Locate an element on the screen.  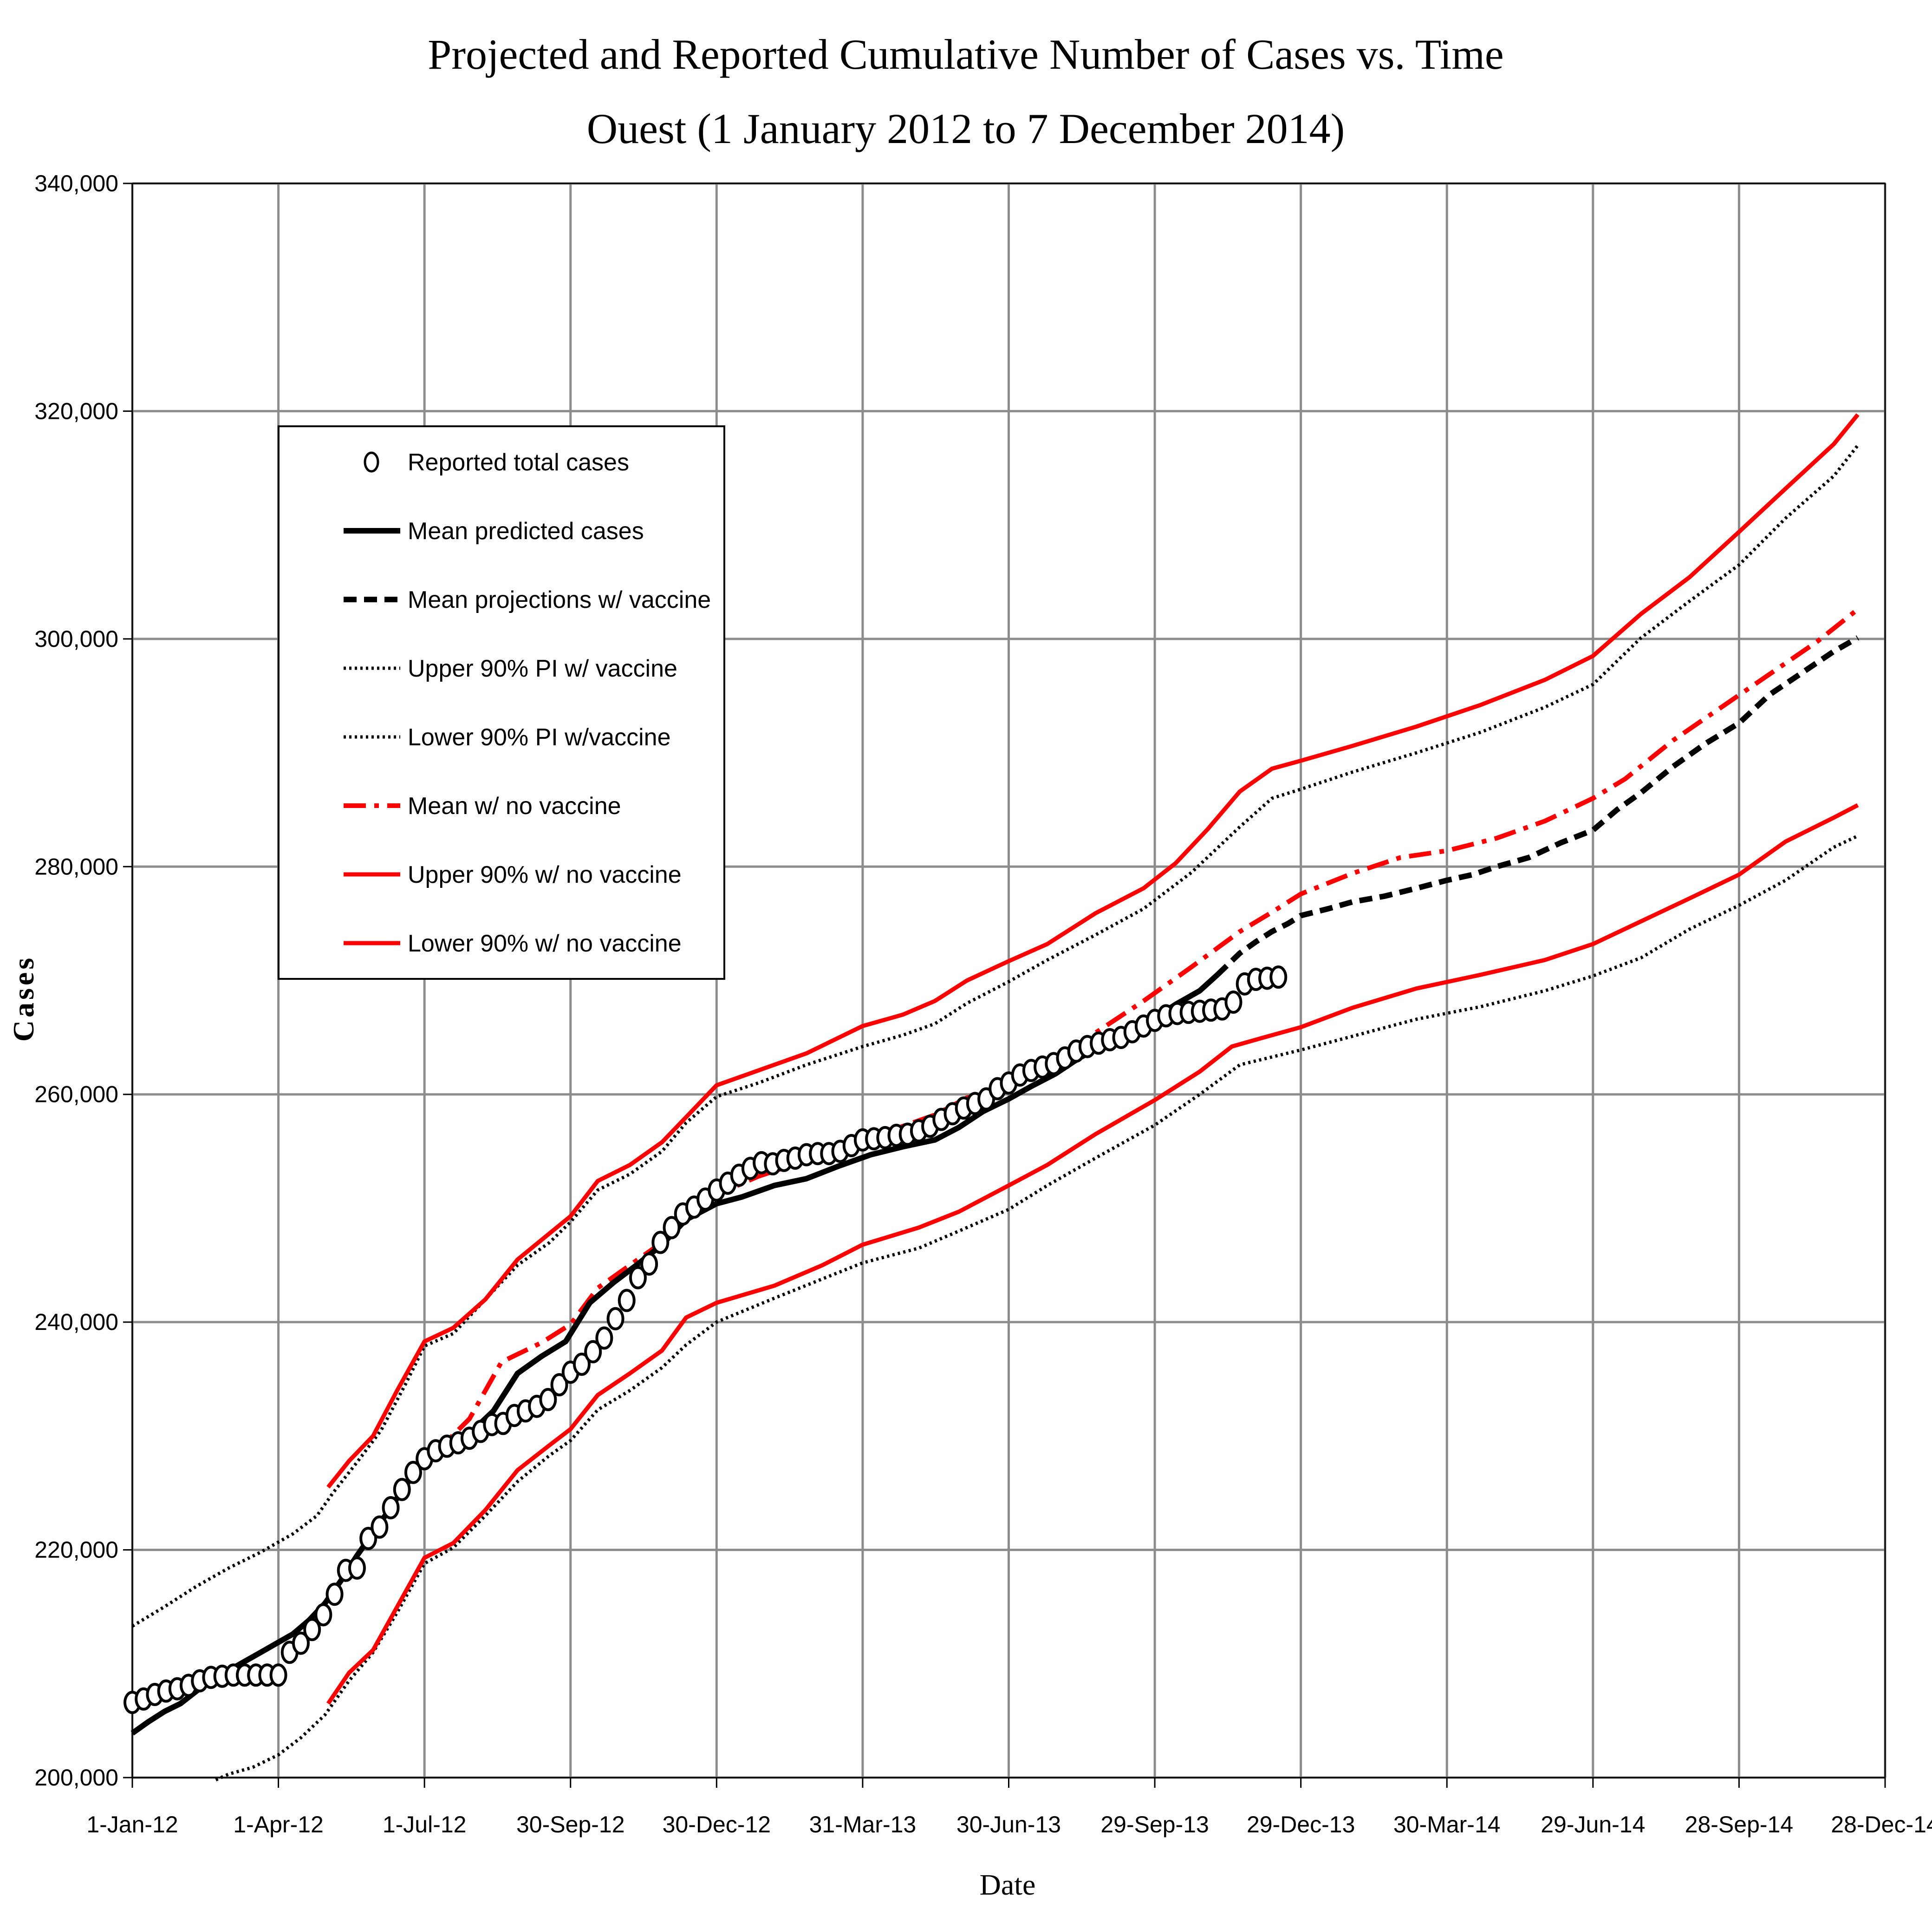
legend-item: Reported total cases is located at coordinates (496, 462).